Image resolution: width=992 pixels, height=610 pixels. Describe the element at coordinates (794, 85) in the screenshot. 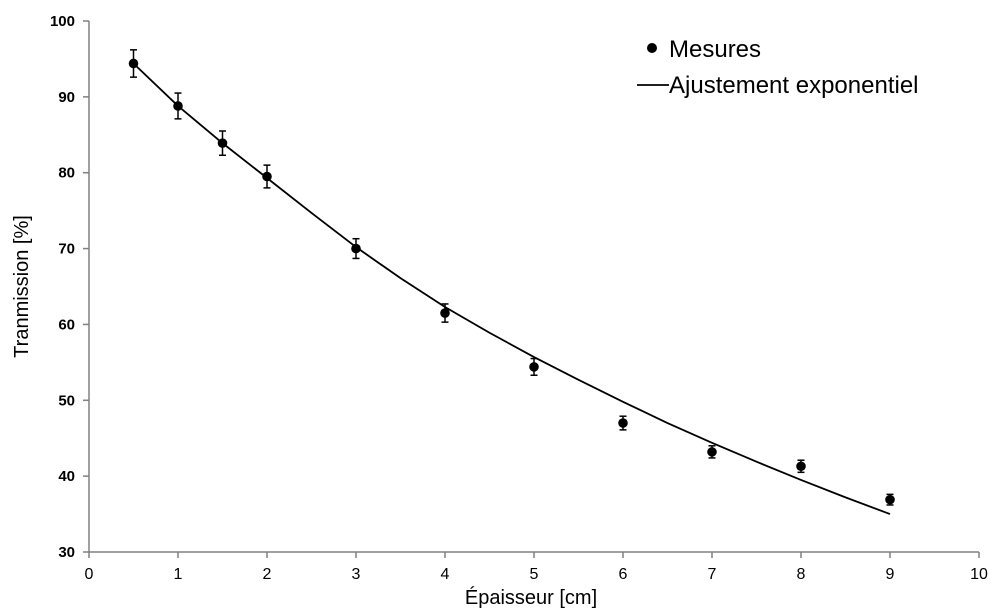

I see `legend-label-ajustement: Ajustement exponentiel` at that location.